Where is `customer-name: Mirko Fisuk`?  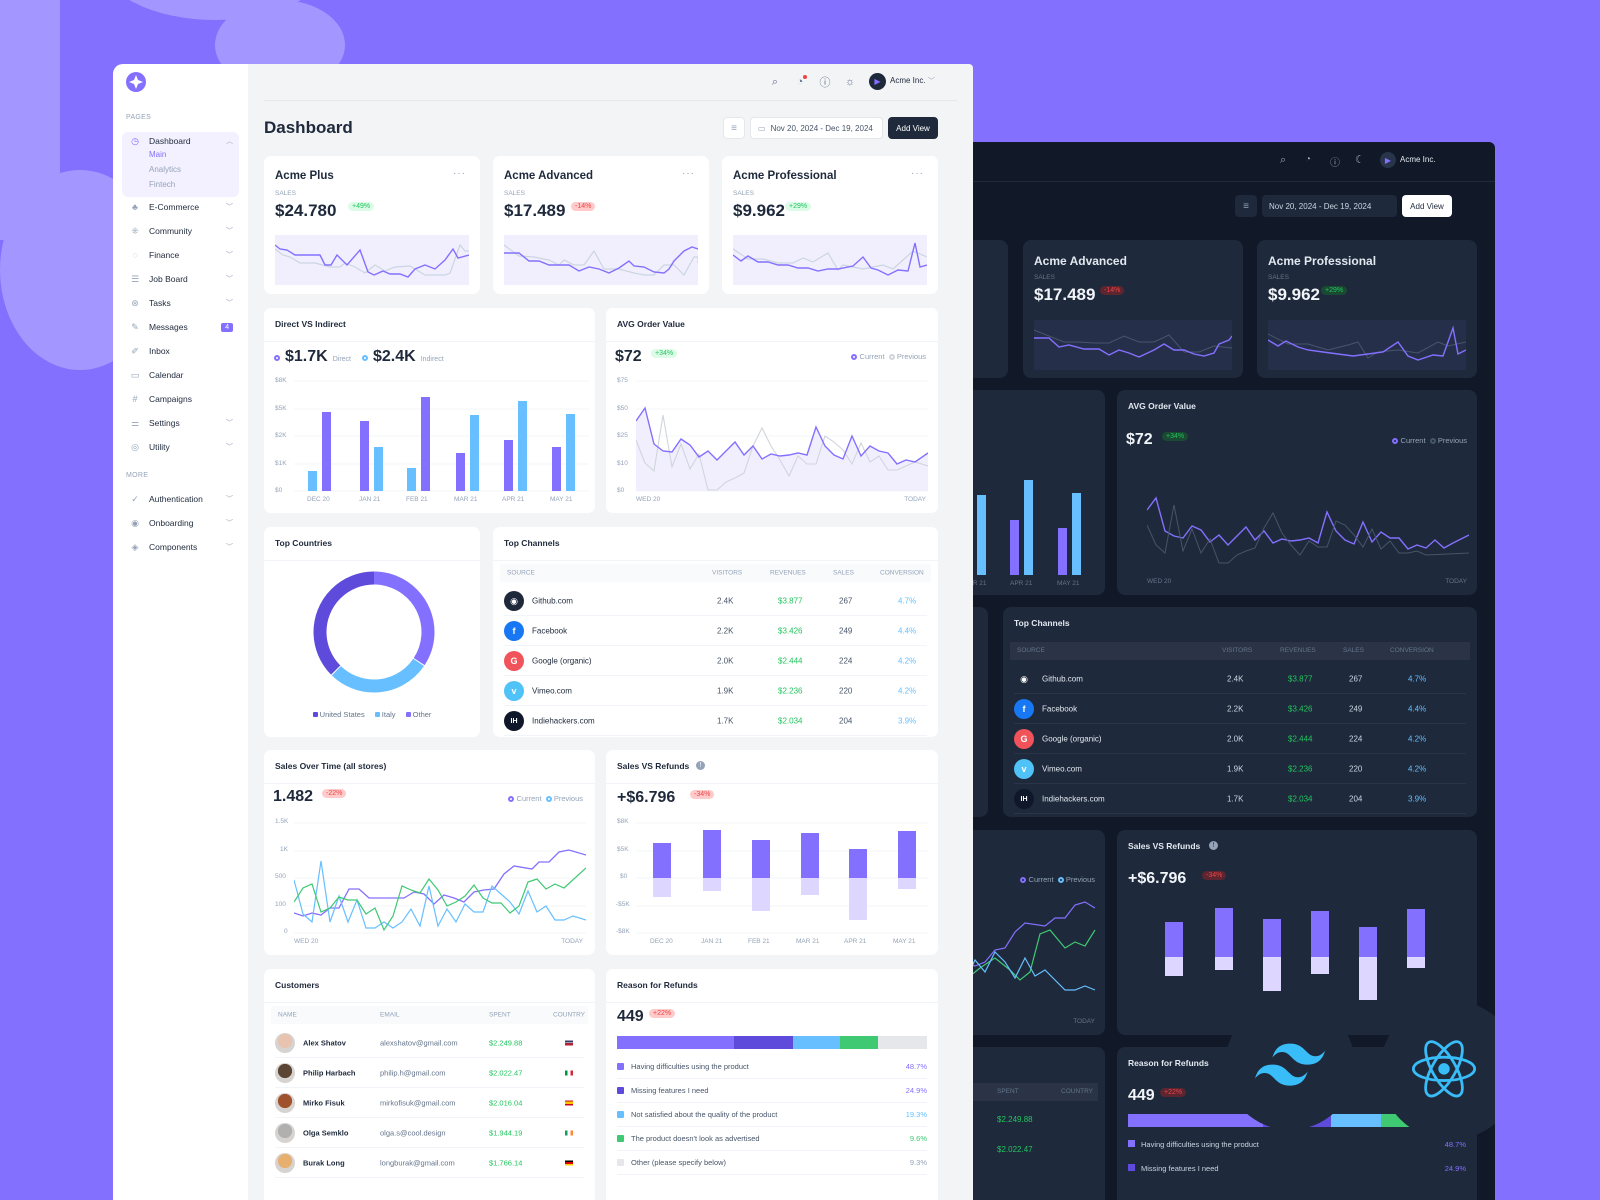 customer-name: Mirko Fisuk is located at coordinates (324, 1102).